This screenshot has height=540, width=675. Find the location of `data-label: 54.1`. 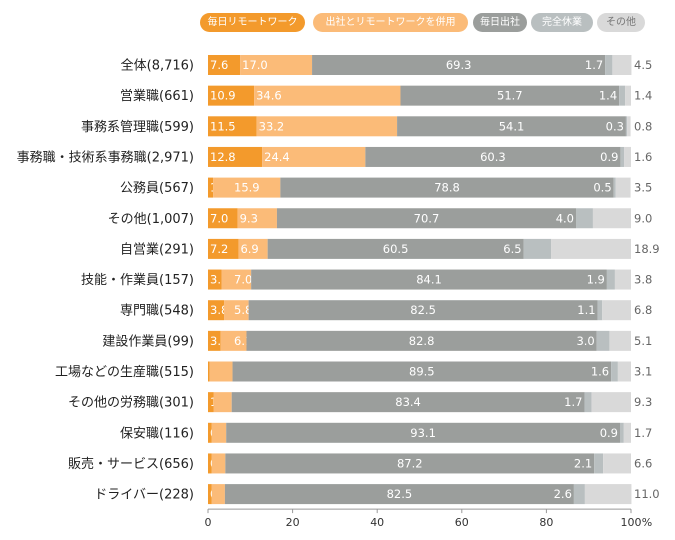

data-label: 54.1 is located at coordinates (512, 126).